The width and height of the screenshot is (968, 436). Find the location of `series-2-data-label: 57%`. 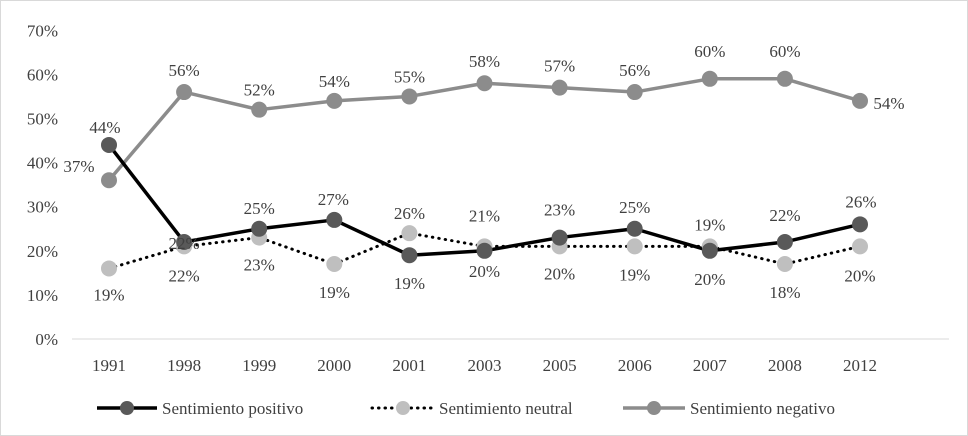

series-2-data-label: 57% is located at coordinates (559, 66).